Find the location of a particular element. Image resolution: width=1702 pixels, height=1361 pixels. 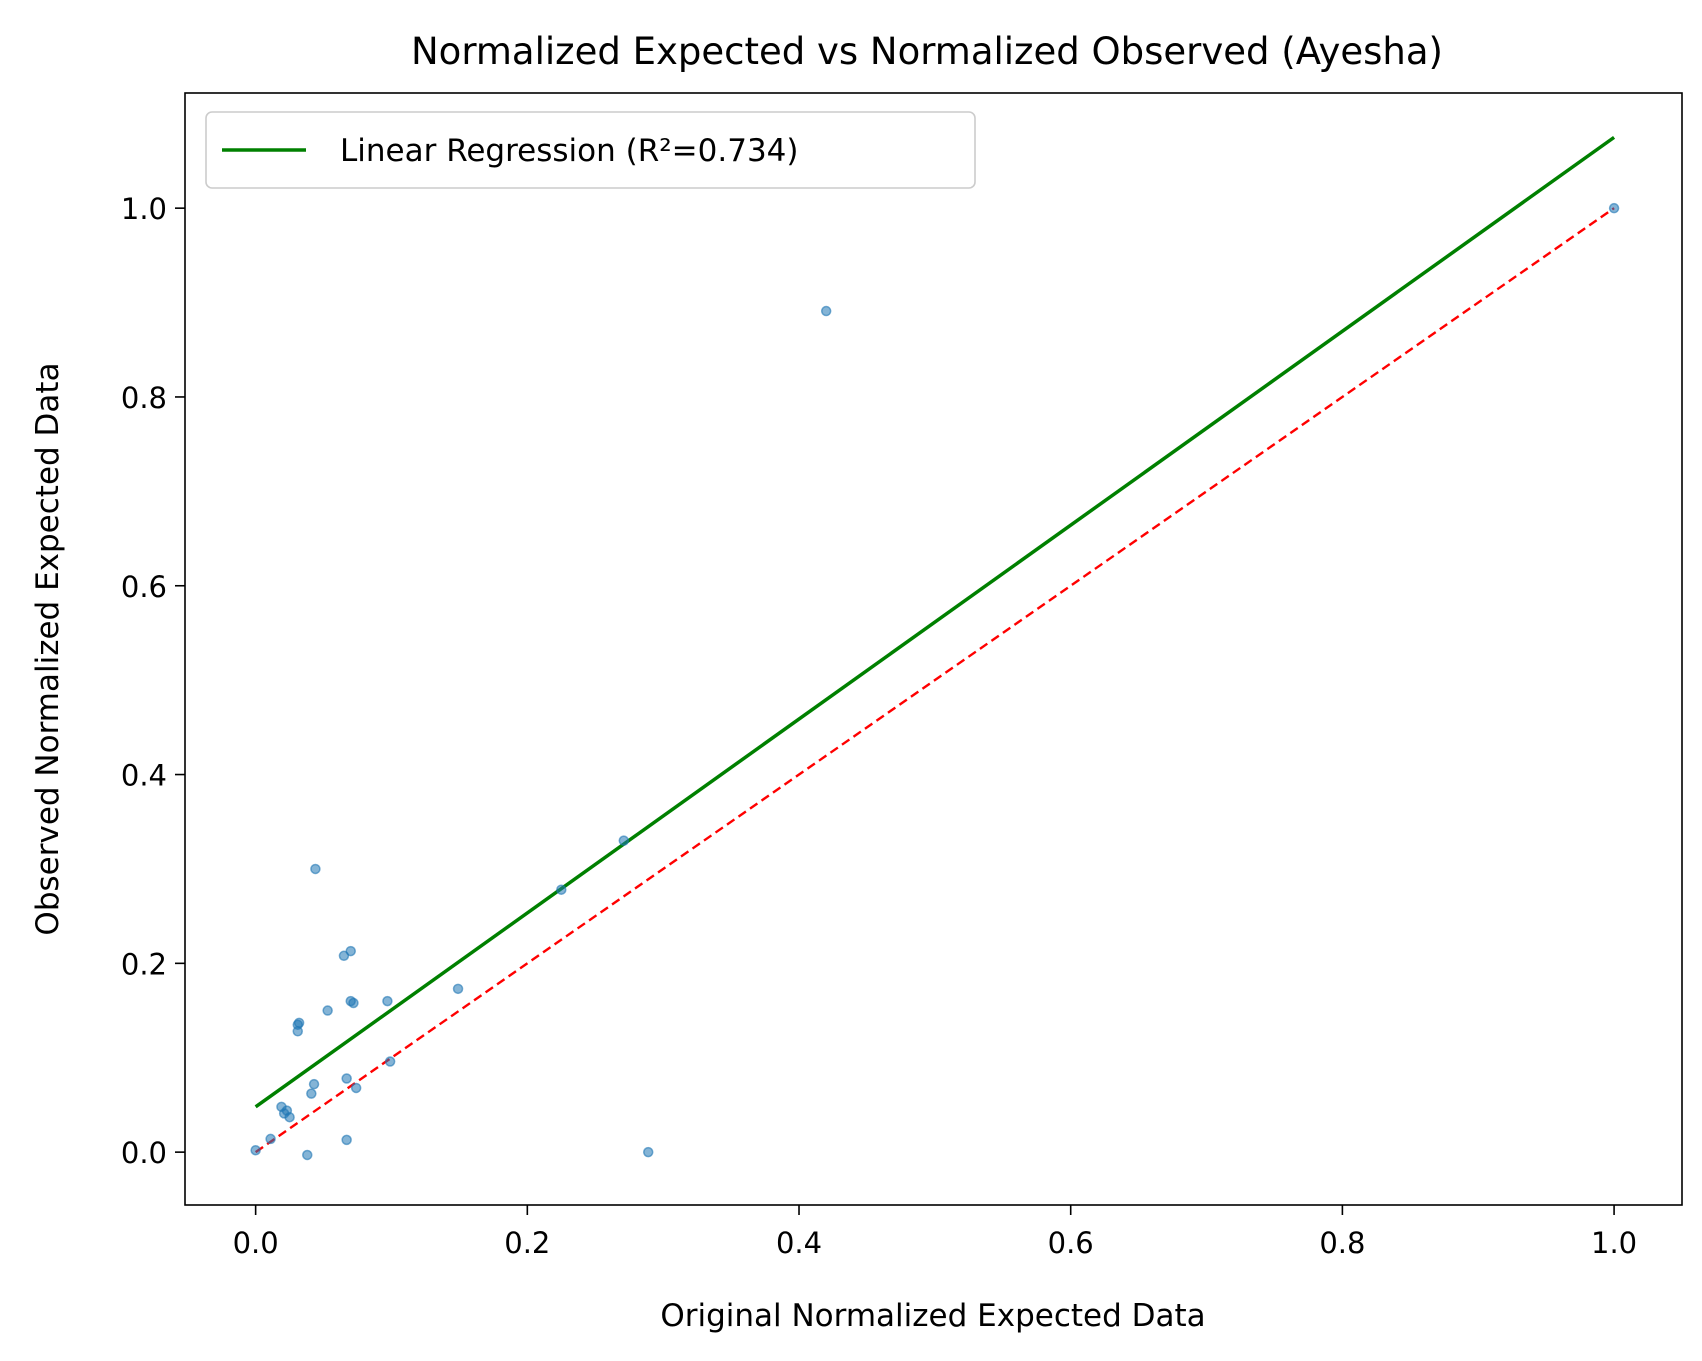

x-tick-label: 0.0 is located at coordinates (256, 1243).